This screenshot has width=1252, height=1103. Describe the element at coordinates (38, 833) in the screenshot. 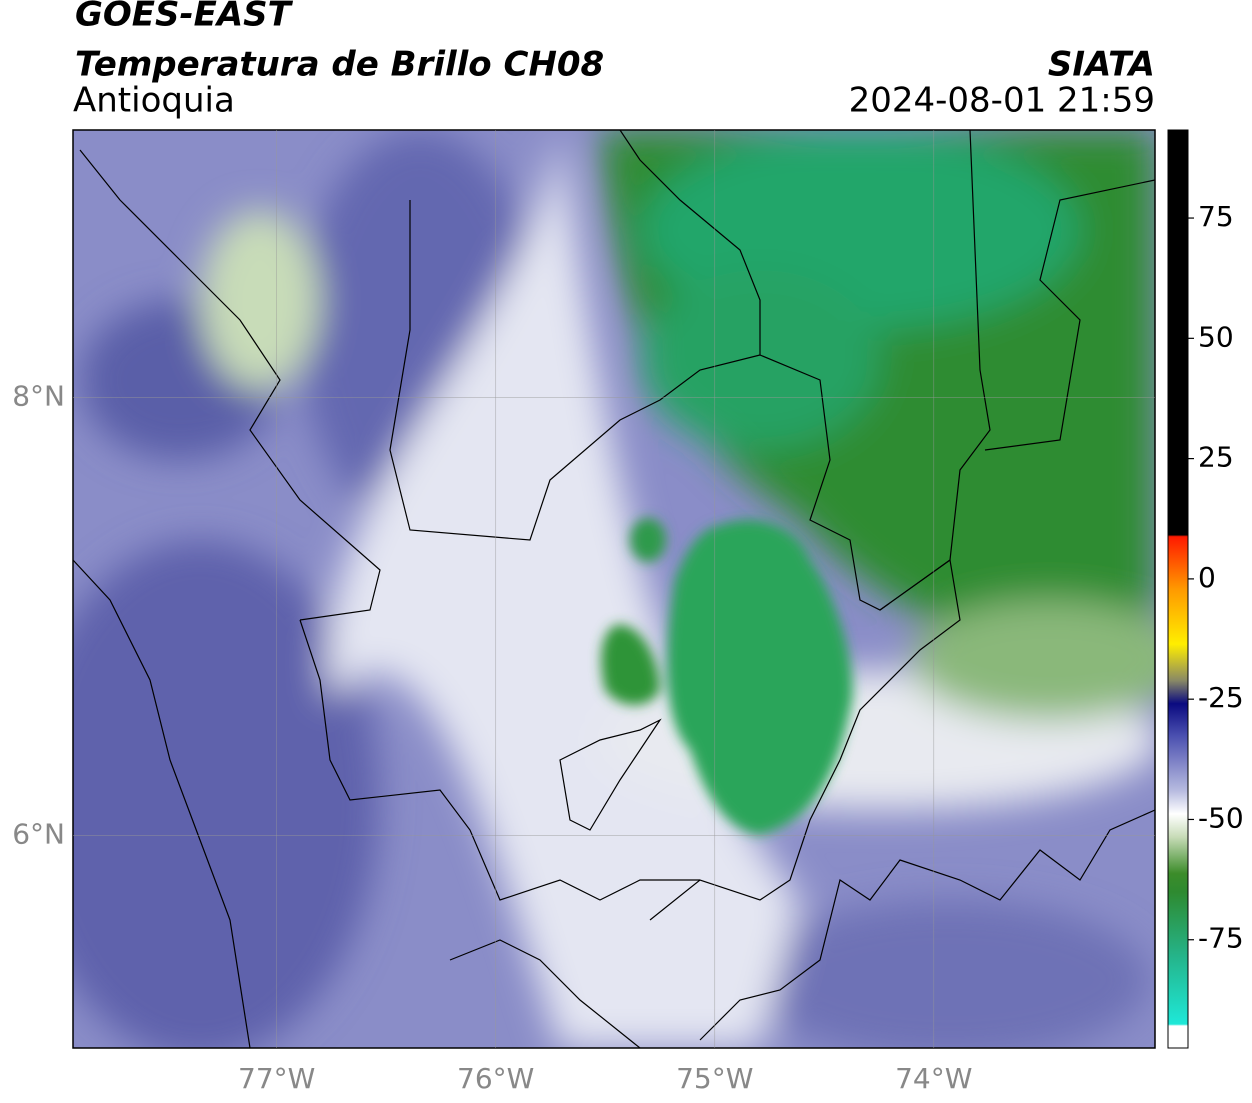

I see `y-tick-label: 6°N` at that location.